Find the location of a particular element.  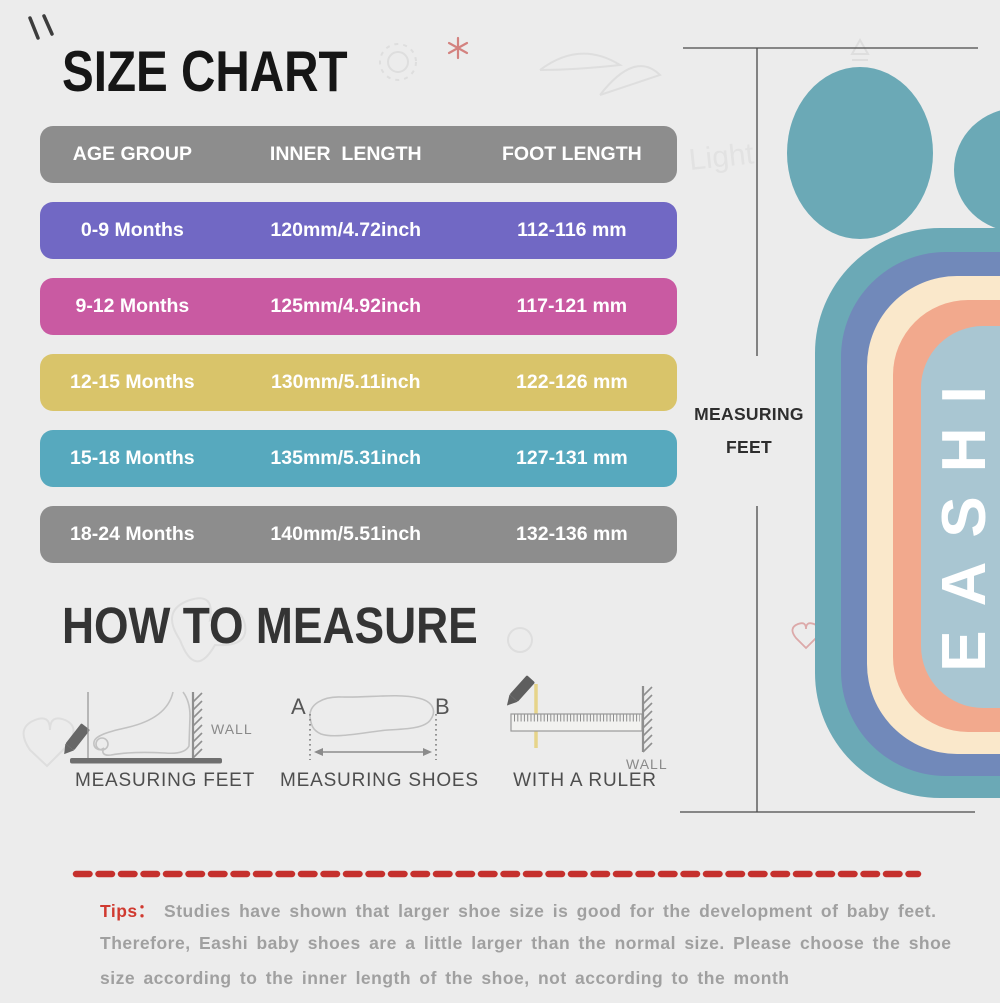

measure-guides is located at coordinates (373, 737).